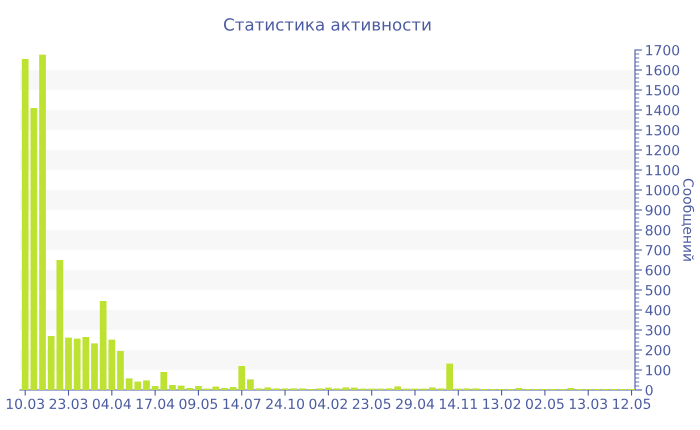 Image resolution: width=700 pixels, height=430 pixels. Describe the element at coordinates (663, 130) in the screenshot. I see `y-tick-label: 1300` at that location.